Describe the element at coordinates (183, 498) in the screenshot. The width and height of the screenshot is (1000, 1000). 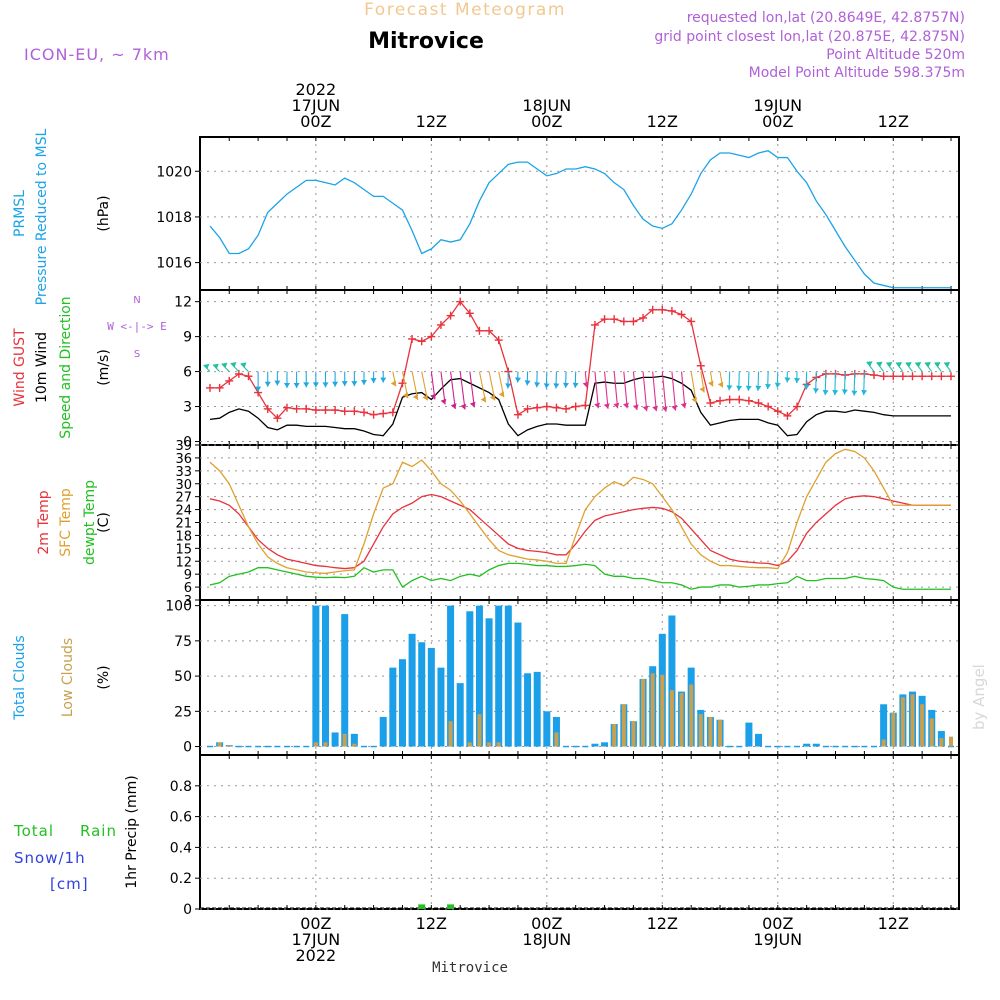
I see `y-tick-label: 27` at that location.